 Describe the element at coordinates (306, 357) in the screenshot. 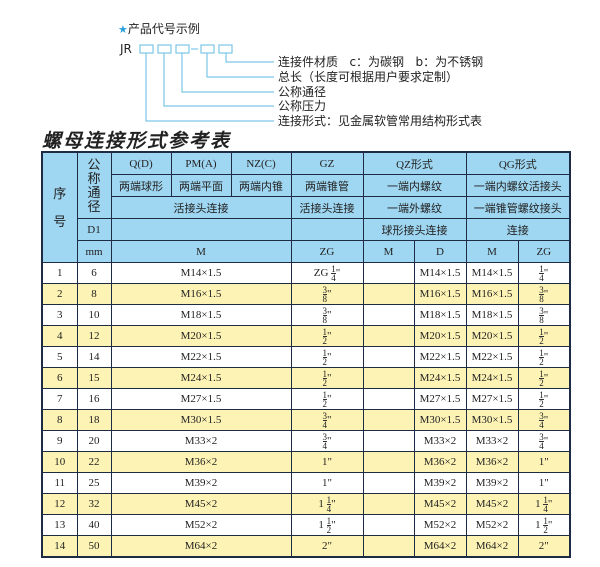

I see `table-row: 5 14 M22×1.5 1 2 " M22×1.5 M22×1.5 1 2 "` at that location.